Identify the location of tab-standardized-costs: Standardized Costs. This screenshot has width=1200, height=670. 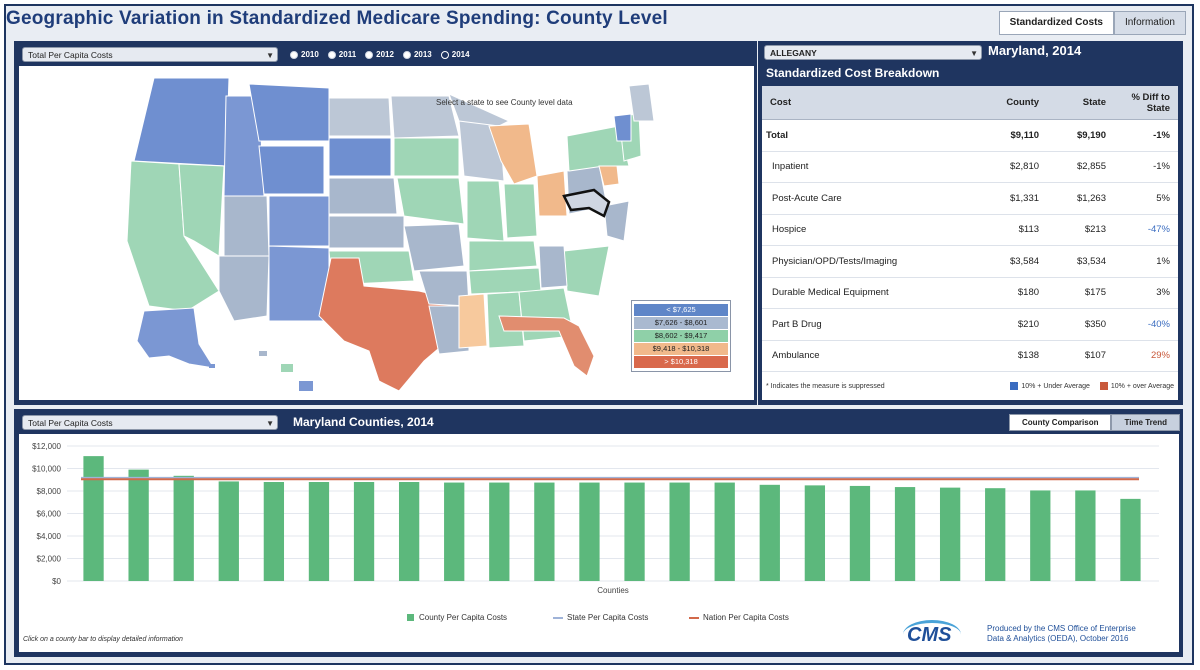
(1056, 23).